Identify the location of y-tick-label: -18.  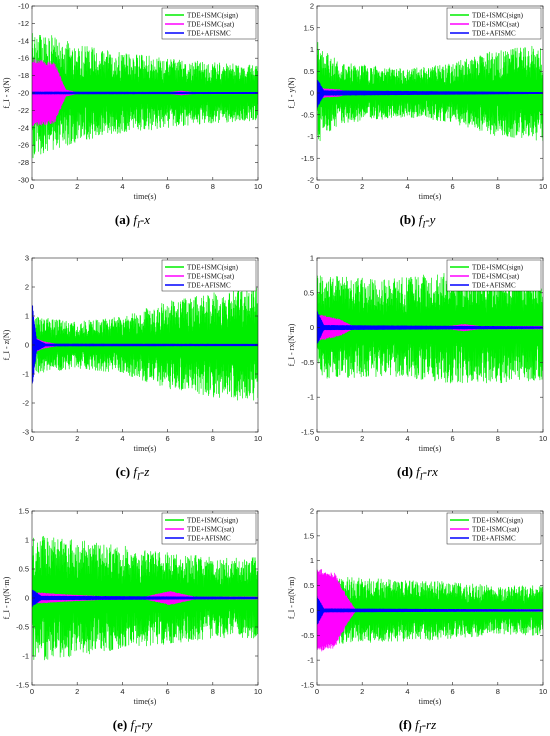
(23, 75).